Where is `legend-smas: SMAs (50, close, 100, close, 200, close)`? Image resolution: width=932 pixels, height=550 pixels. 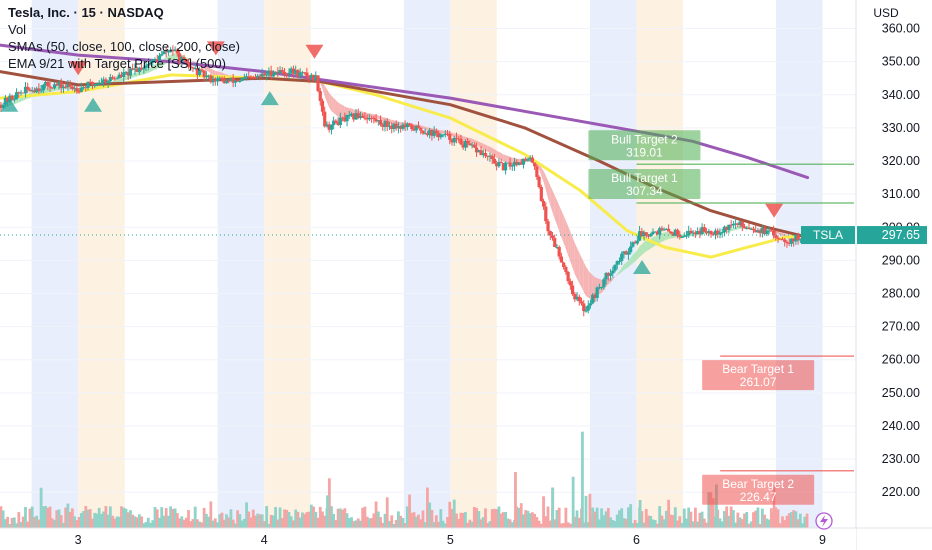 legend-smas: SMAs (50, close, 100, close, 200, close) is located at coordinates (124, 46).